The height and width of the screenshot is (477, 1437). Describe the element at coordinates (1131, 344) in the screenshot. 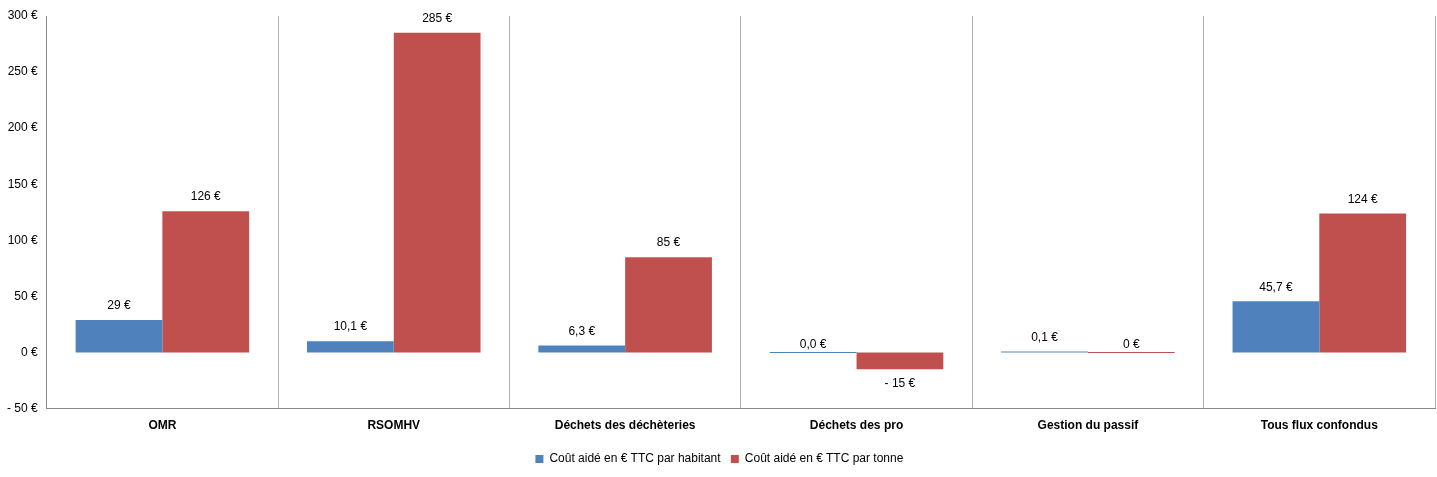

I see `data-label: 0 €` at that location.